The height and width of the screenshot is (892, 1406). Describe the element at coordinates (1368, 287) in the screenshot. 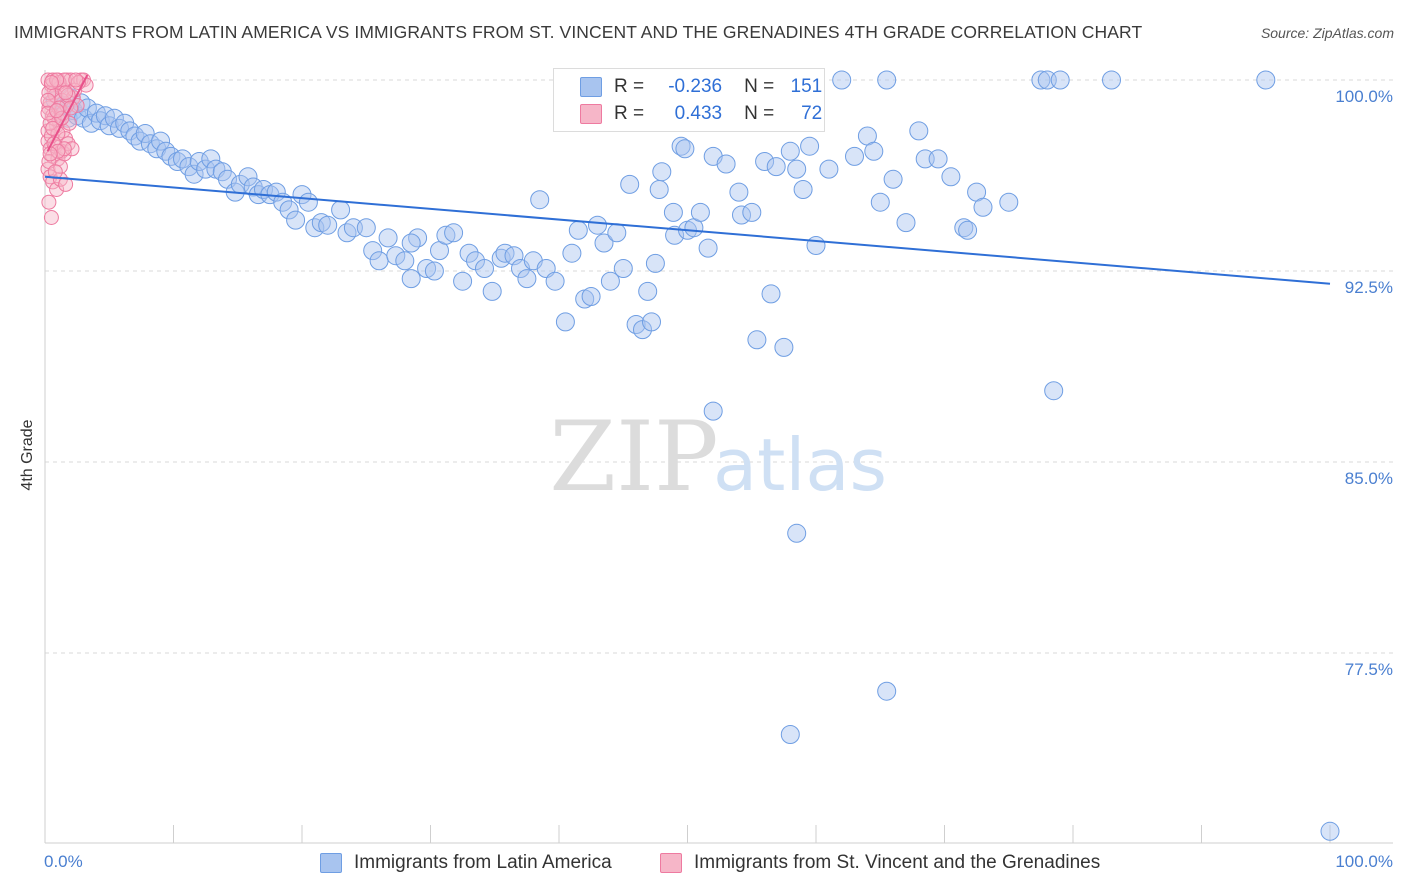

I see `y-tick-label: 92.5%` at that location.